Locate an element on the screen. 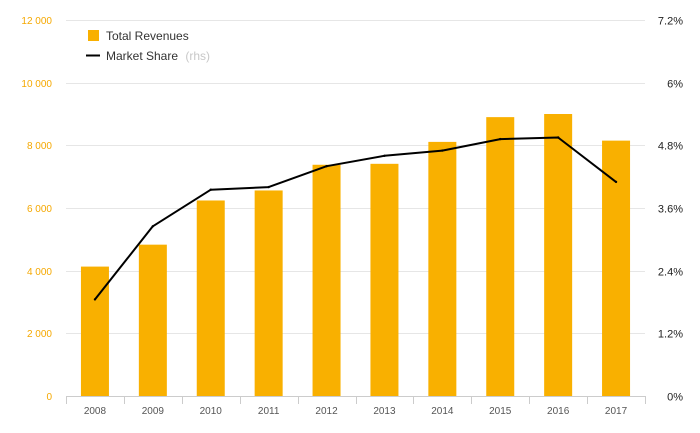  x-tick-label: 2012 is located at coordinates (326, 411).